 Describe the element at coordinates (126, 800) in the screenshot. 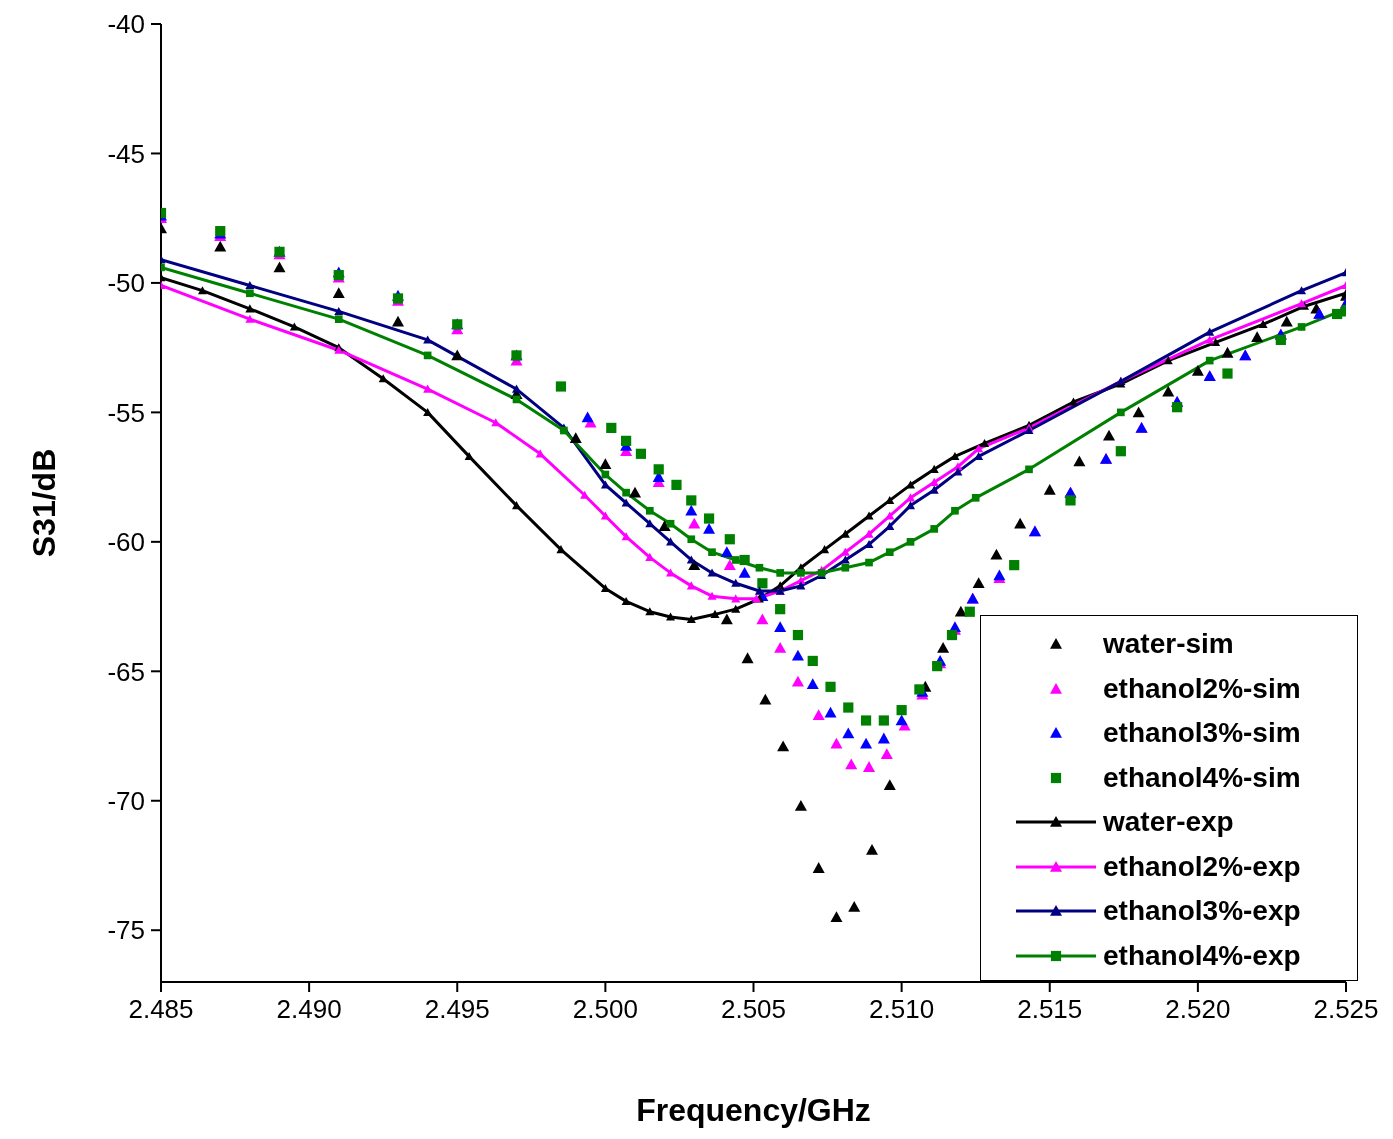

I see `y-tick-label: -70` at that location.